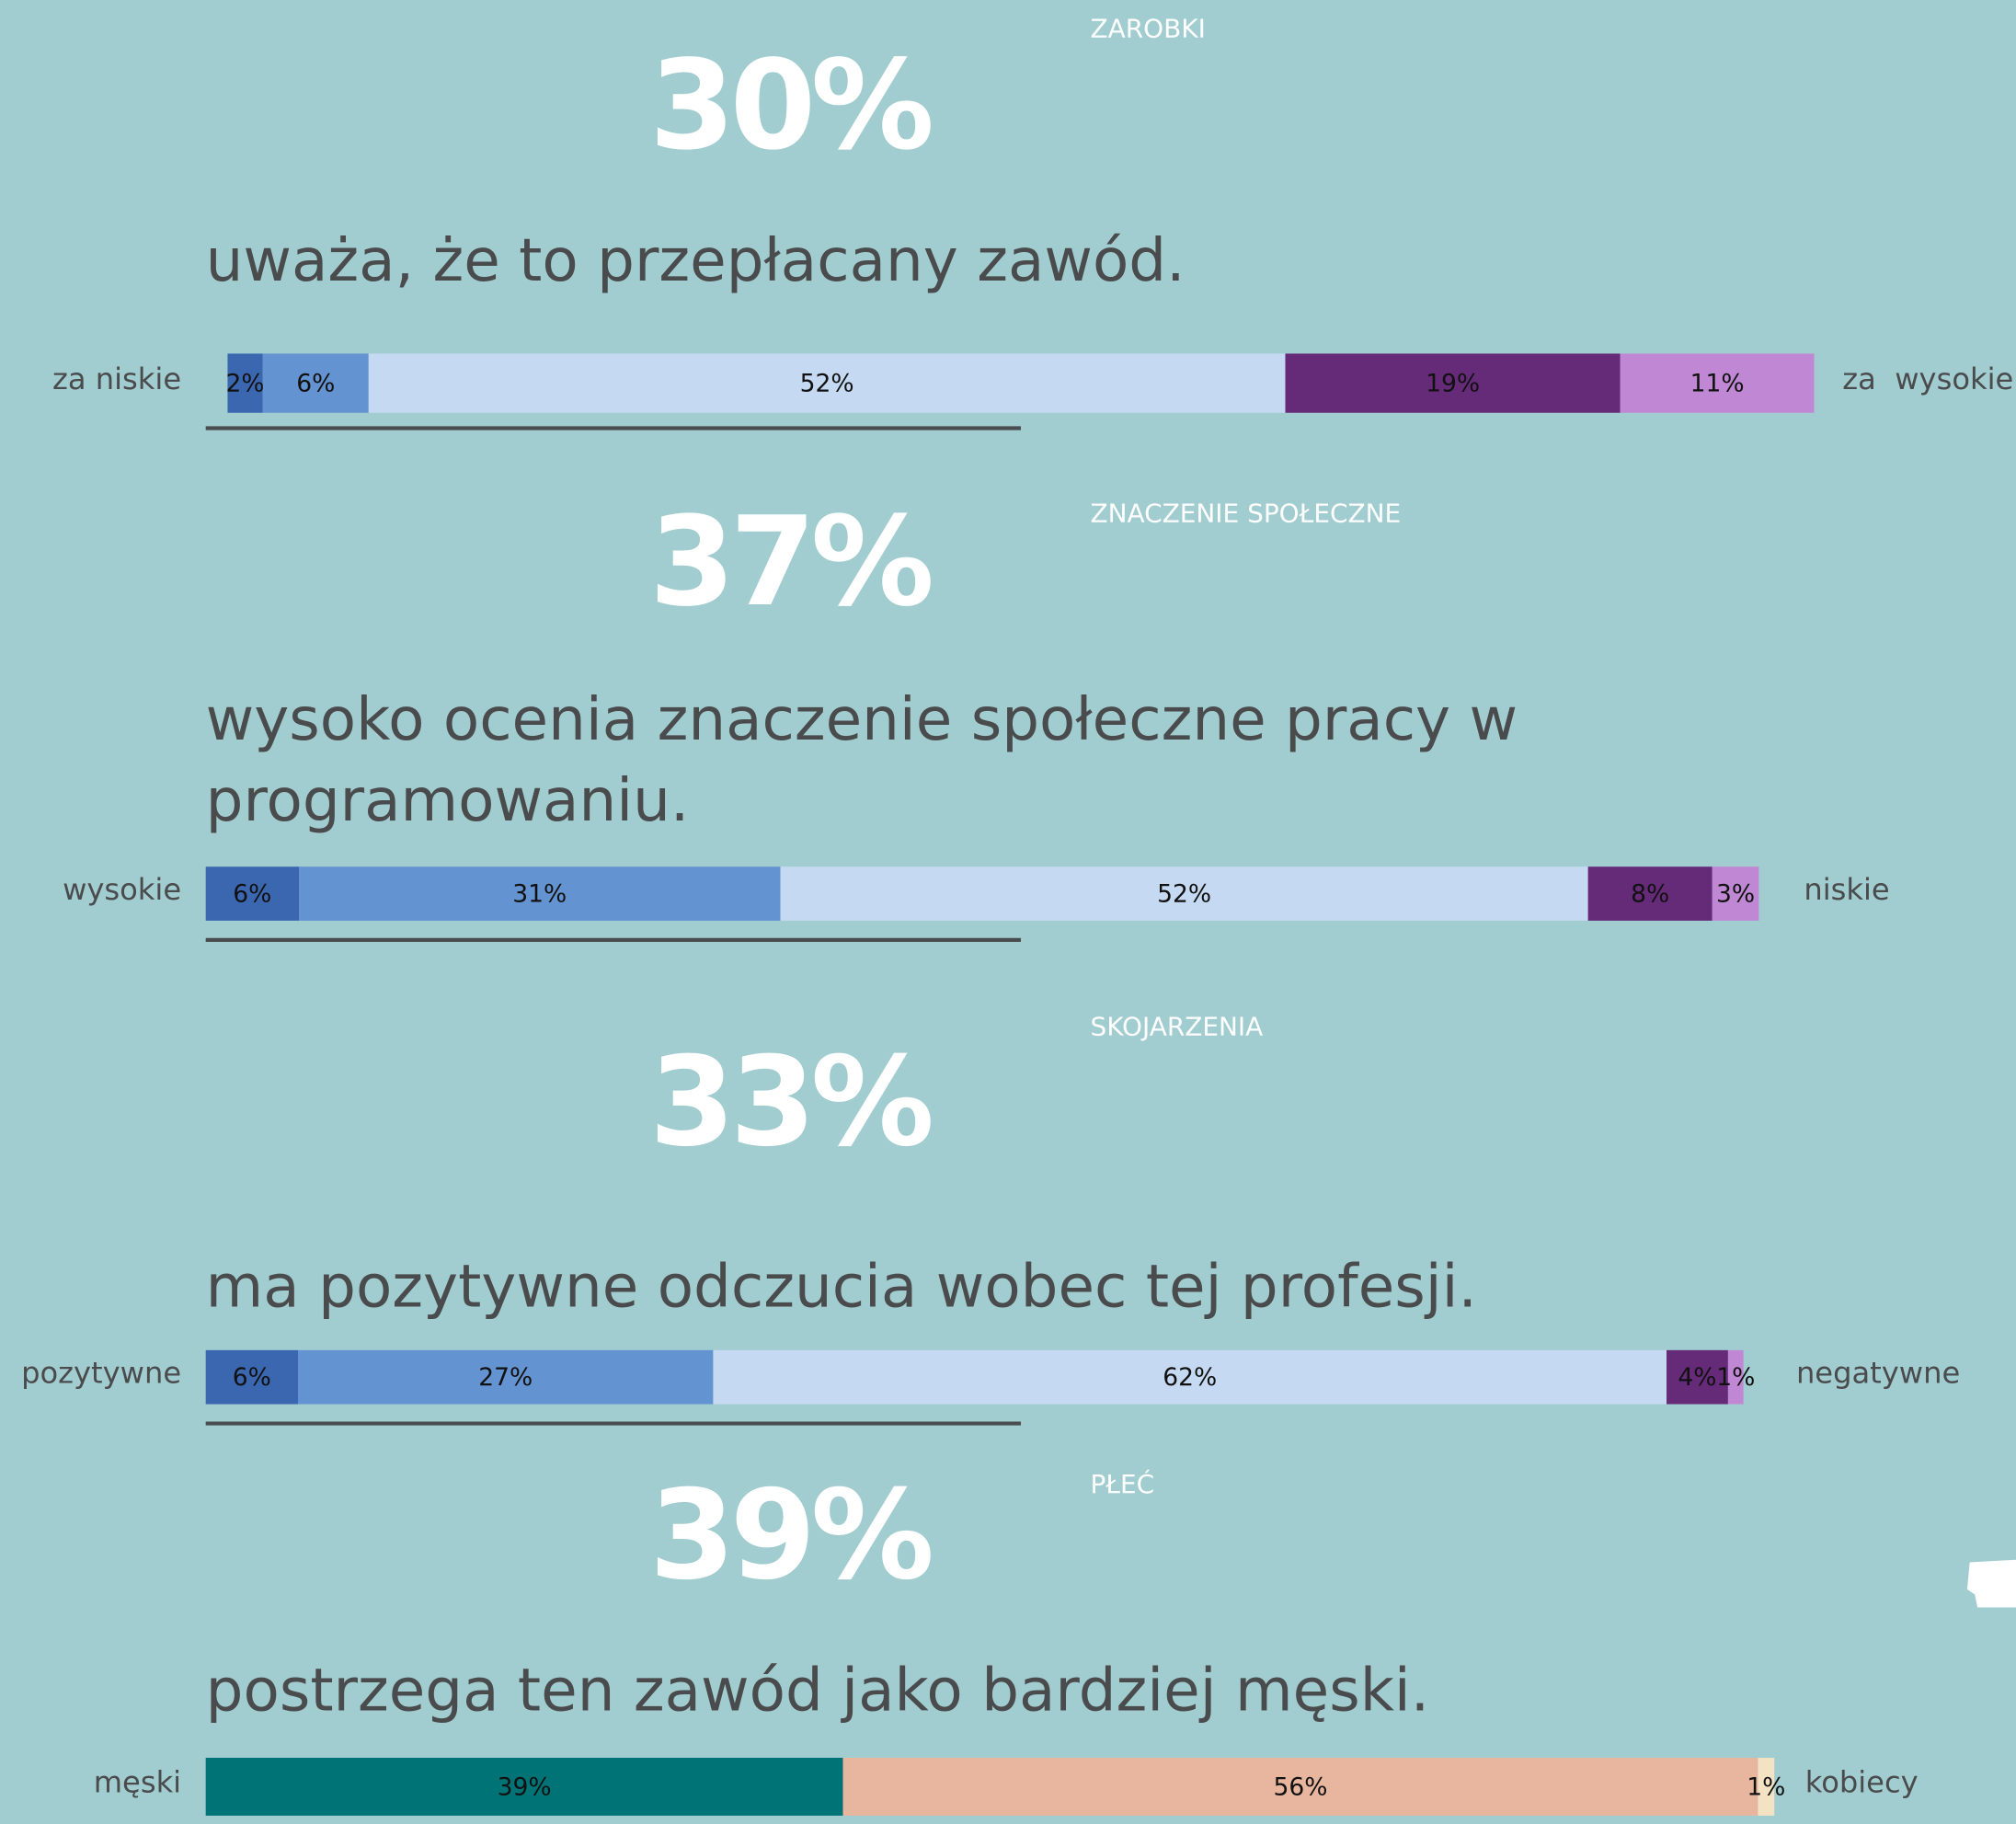 Image resolution: width=2016 pixels, height=1824 pixels. Describe the element at coordinates (696, 260) in the screenshot. I see `statement: uważa, że to przepłacany zawód.` at that location.